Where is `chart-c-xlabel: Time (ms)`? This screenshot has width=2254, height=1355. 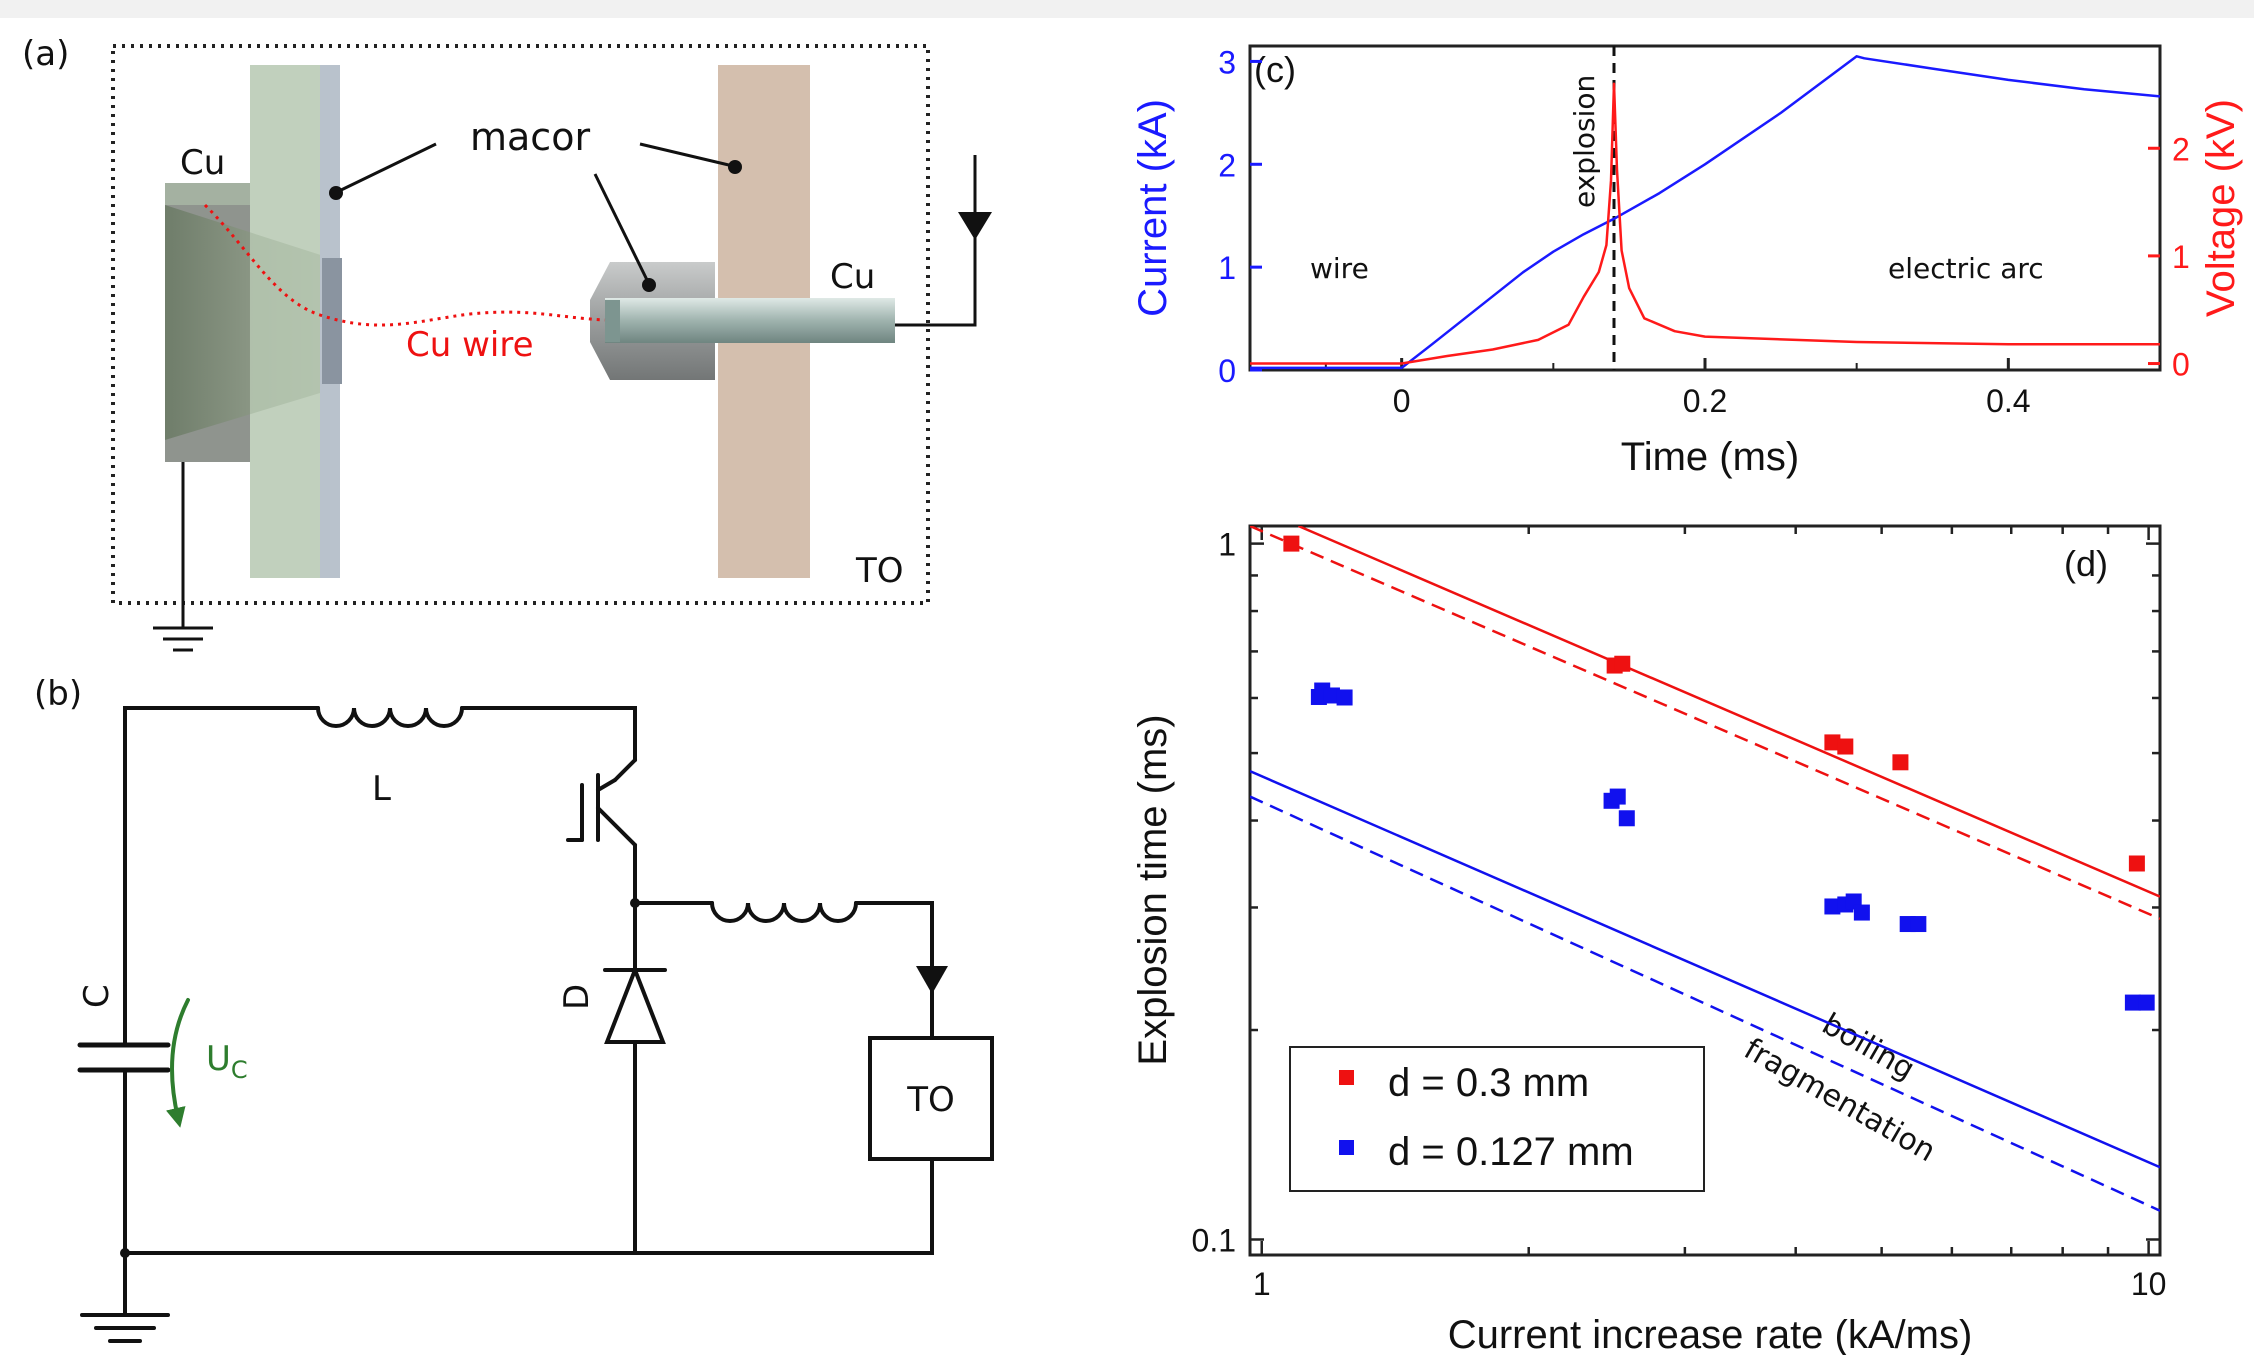 chart-c-xlabel: Time (ms) is located at coordinates (1710, 457).